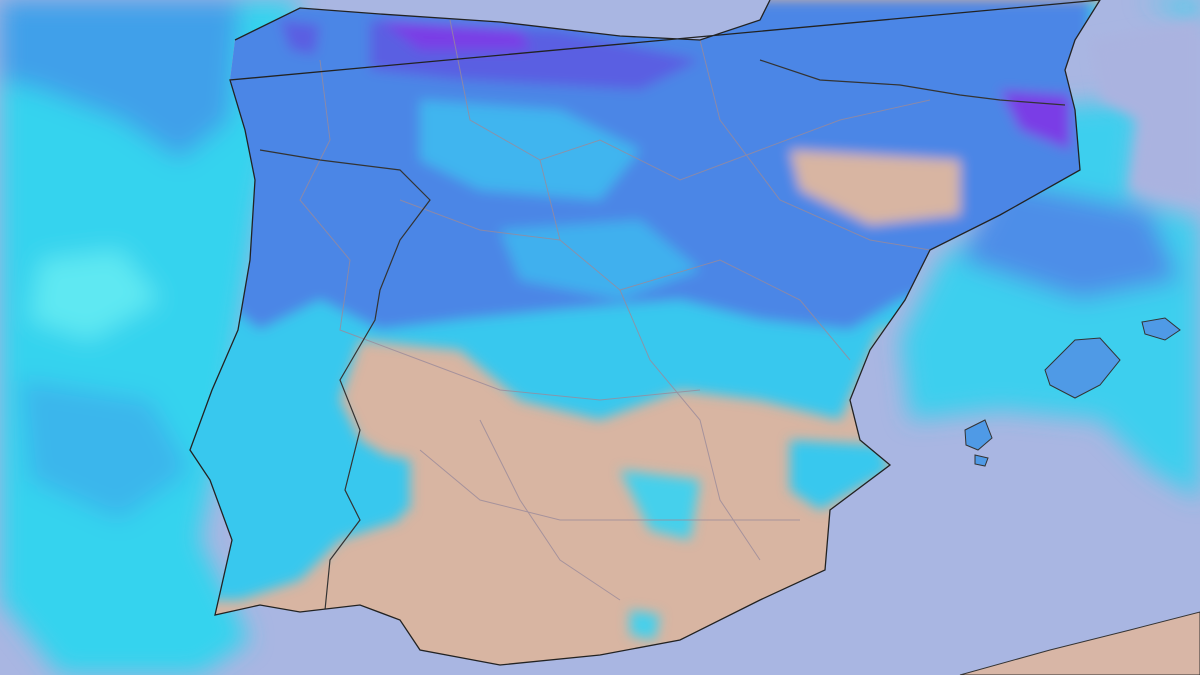 The height and width of the screenshot is (675, 1200). I want to click on balearic-islands, so click(1072, 392).